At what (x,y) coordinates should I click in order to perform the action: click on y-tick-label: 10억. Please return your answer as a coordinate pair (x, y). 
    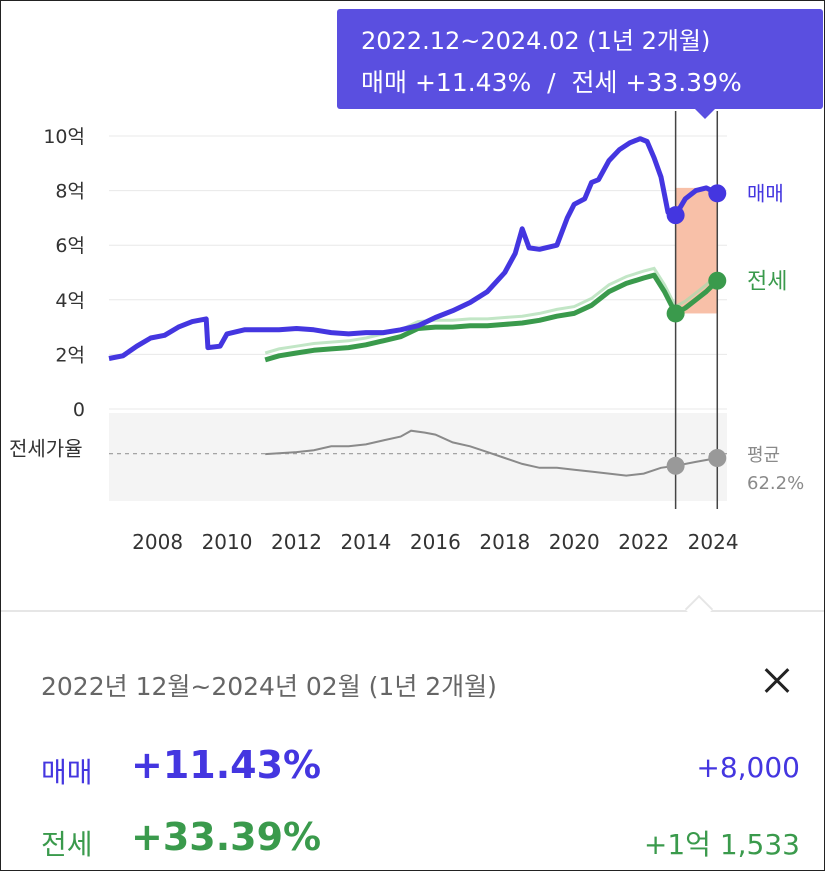
    Looking at the image, I should click on (64, 137).